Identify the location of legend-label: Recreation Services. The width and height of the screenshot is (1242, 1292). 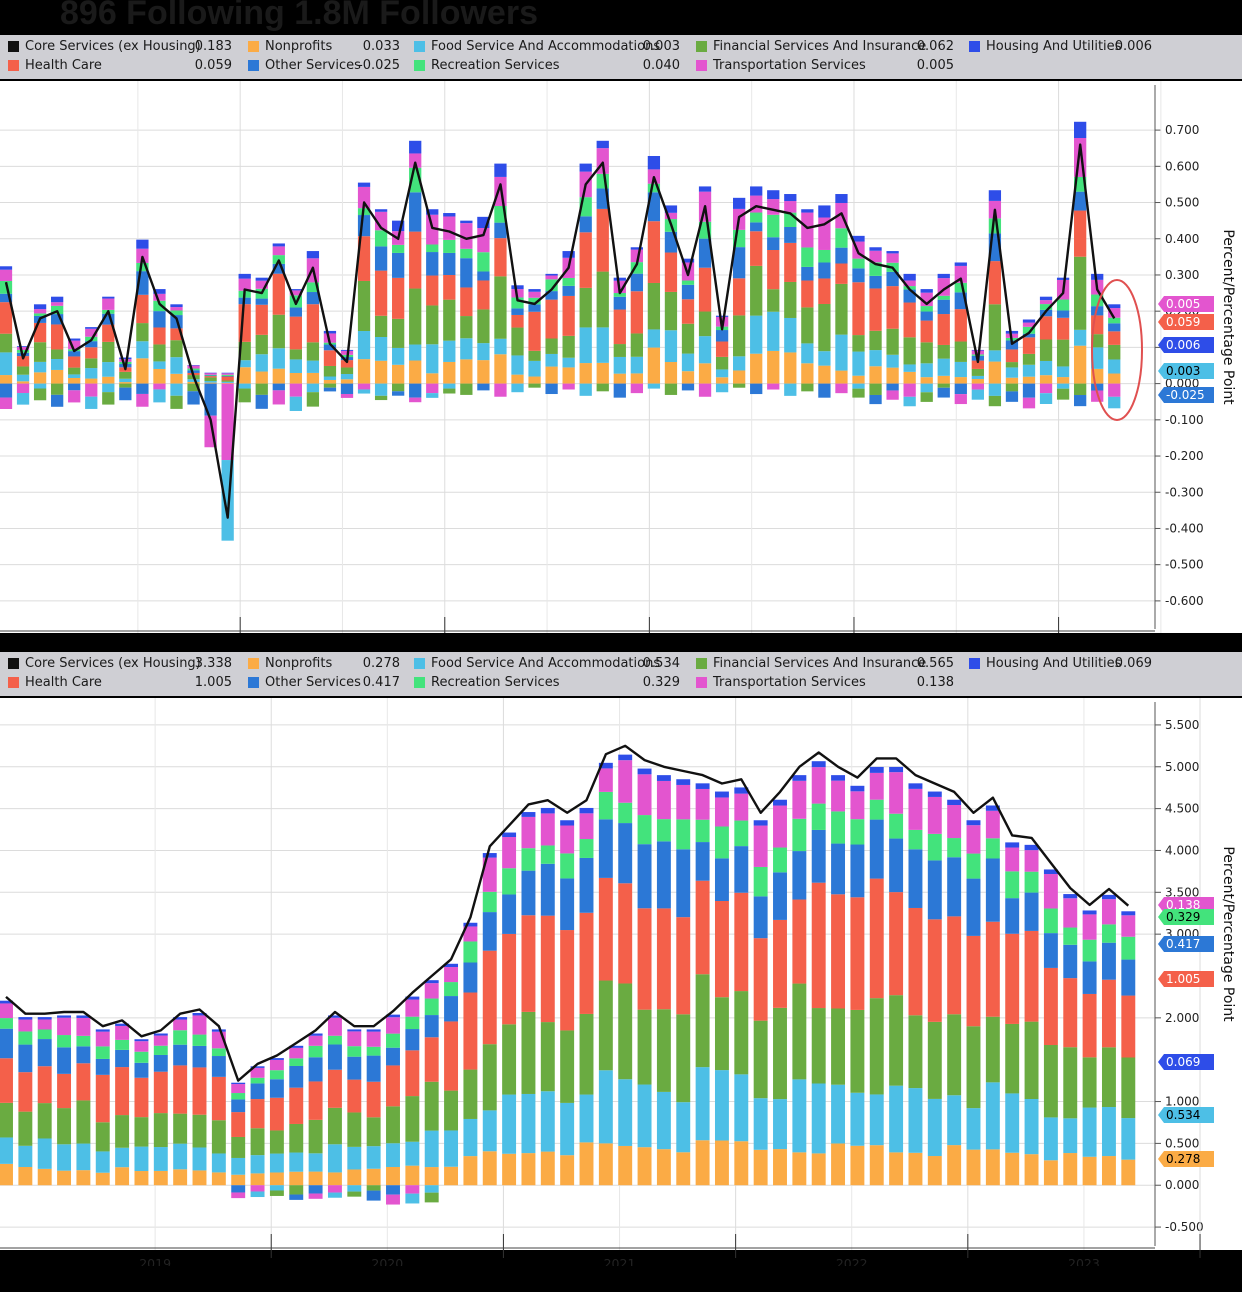
(495, 65).